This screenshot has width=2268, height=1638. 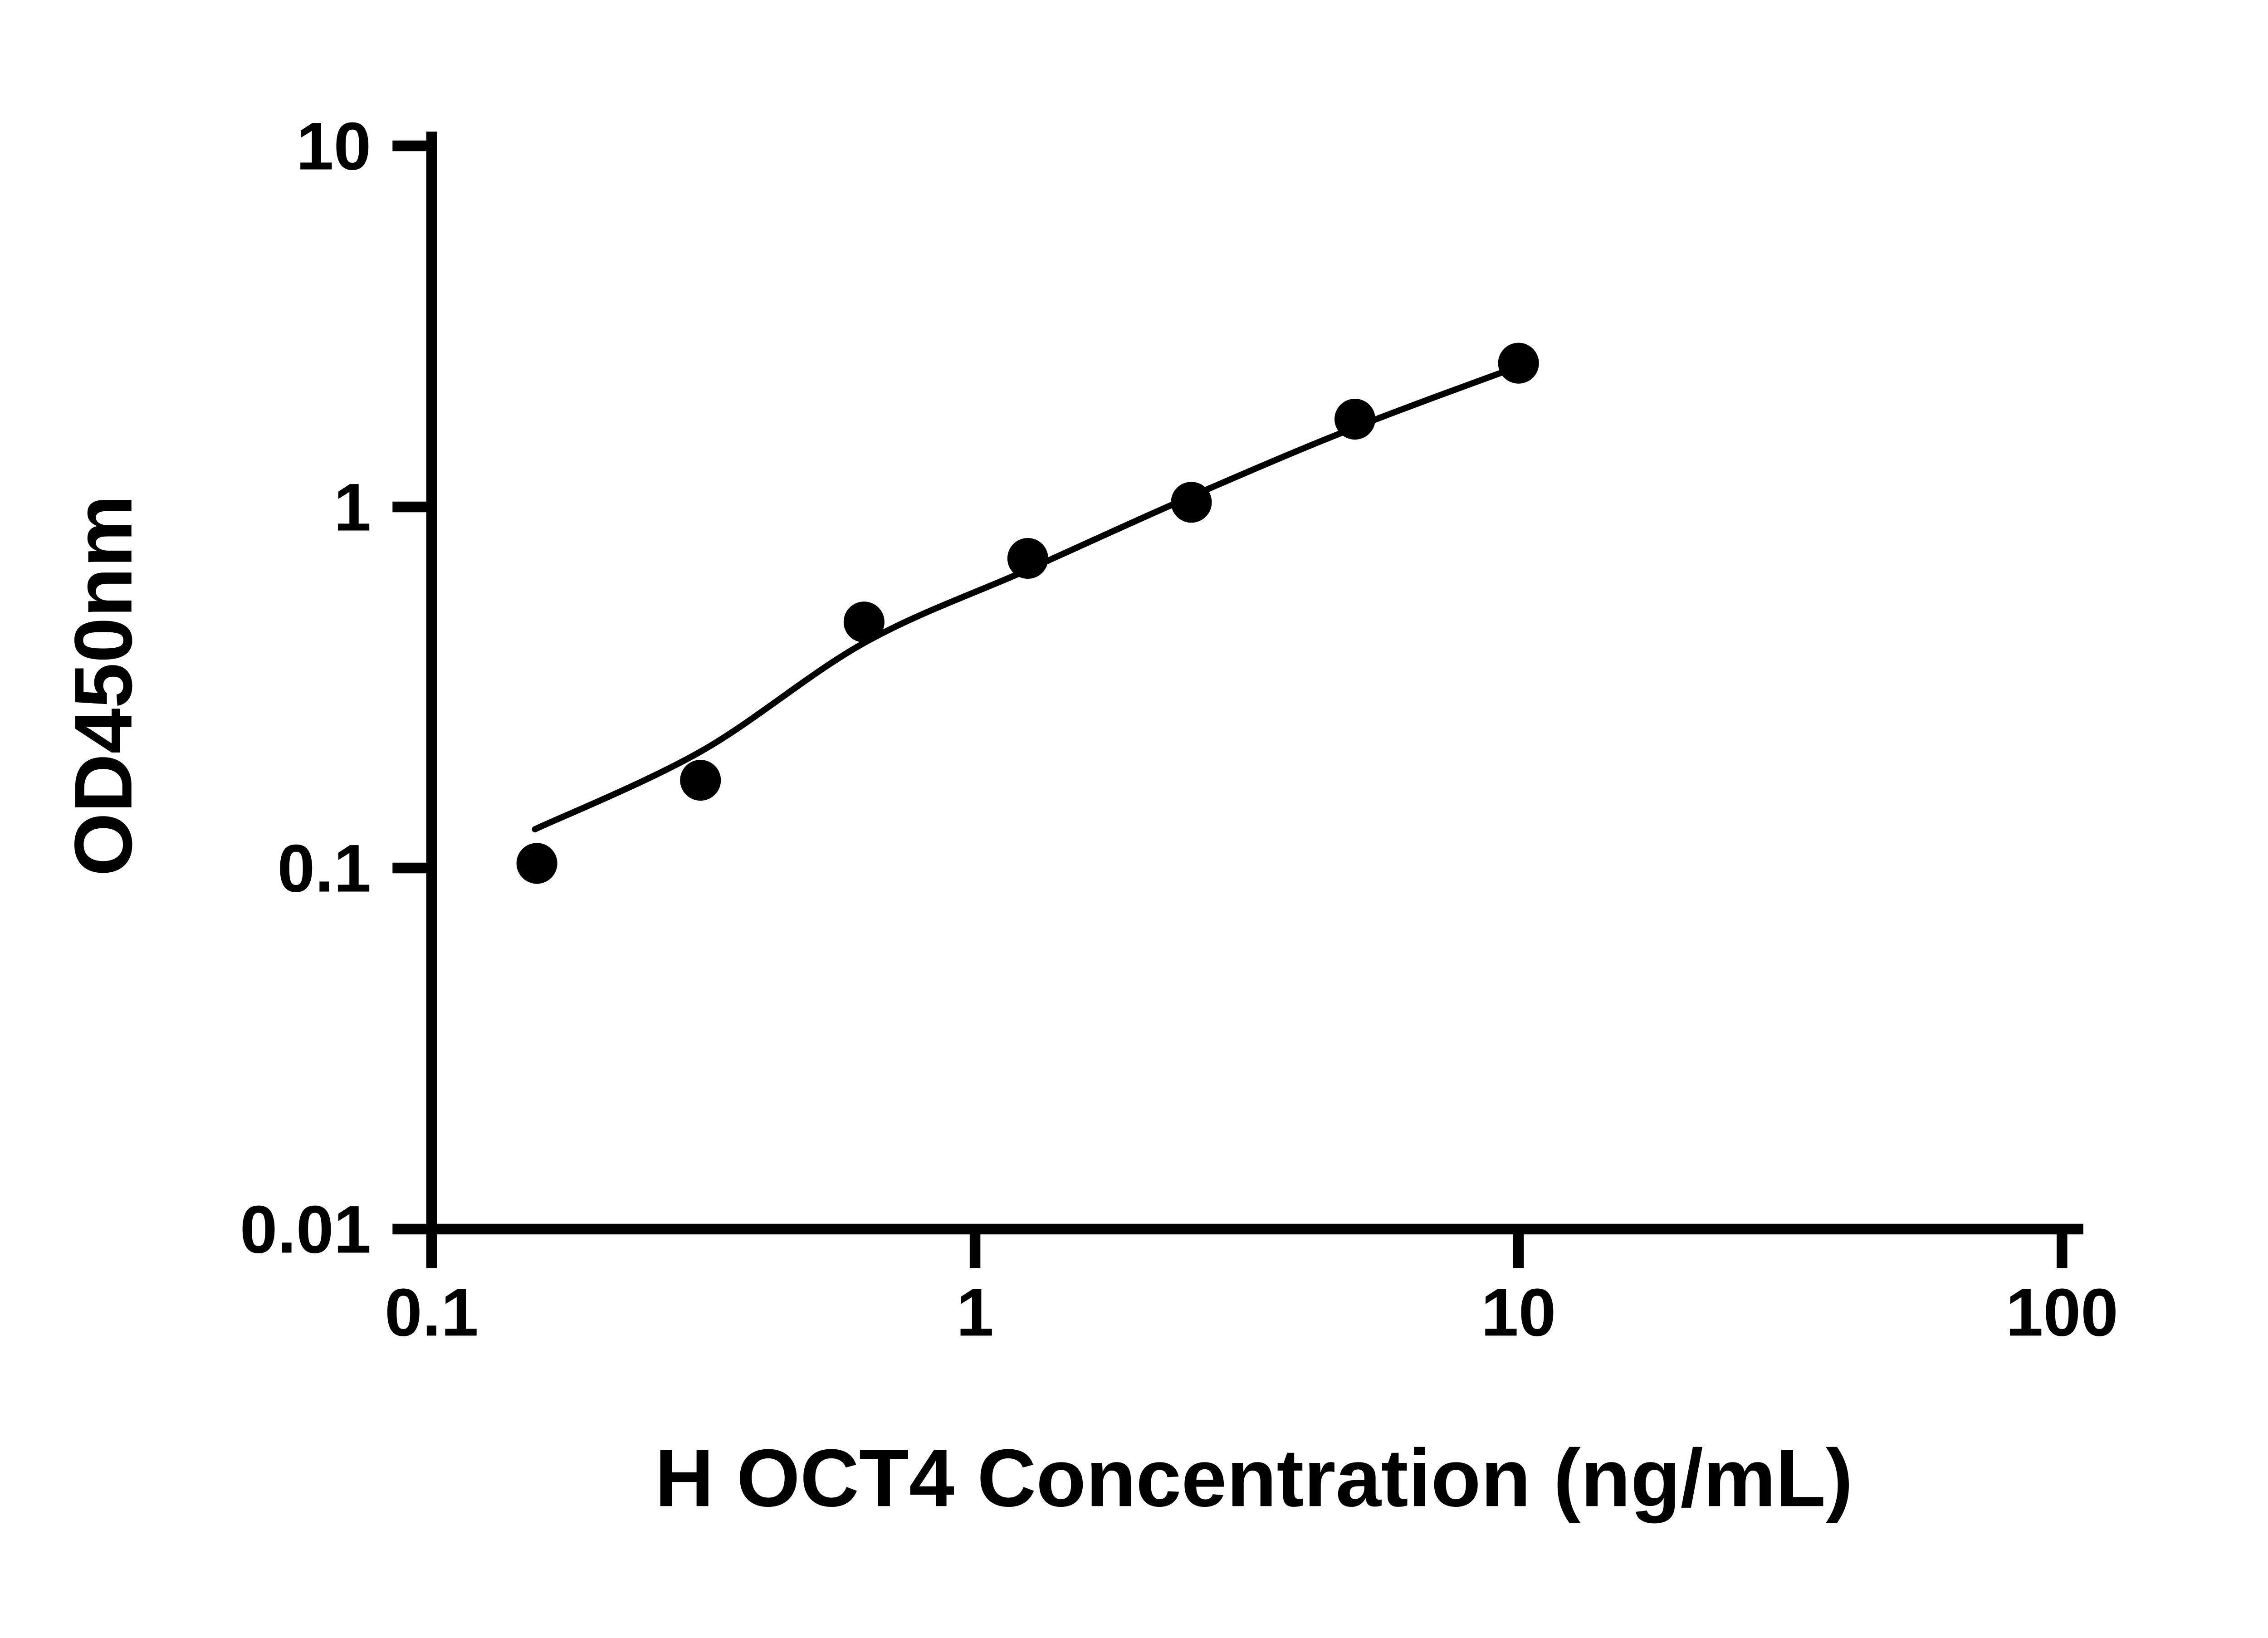 What do you see at coordinates (1518, 1312) in the screenshot?
I see `x-tick-label: 10` at bounding box center [1518, 1312].